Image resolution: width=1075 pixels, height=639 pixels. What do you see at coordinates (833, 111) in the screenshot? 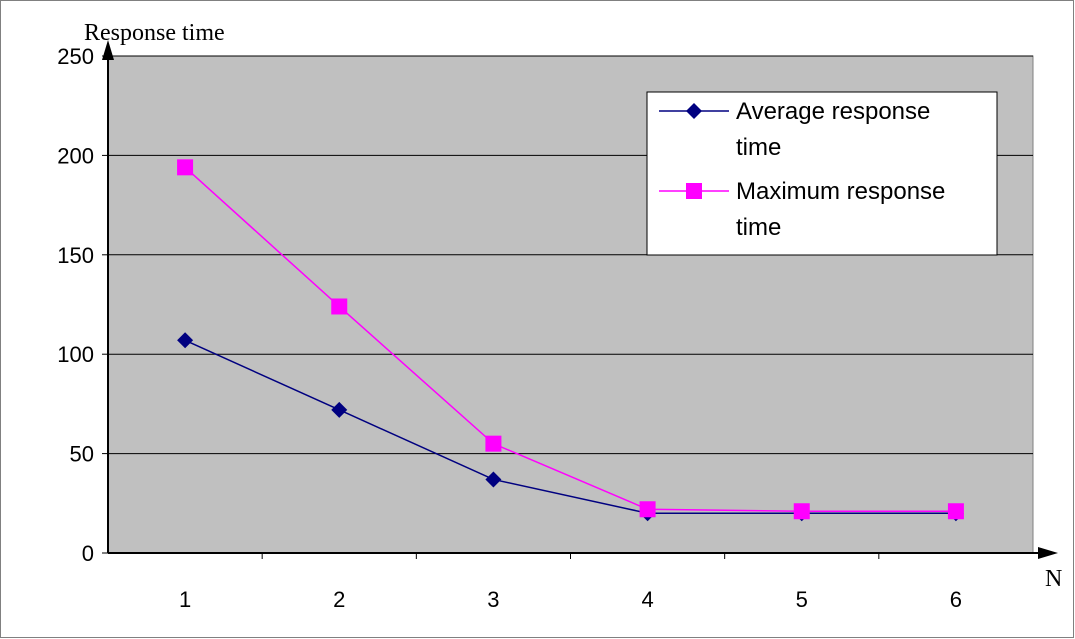
I see `legend-label-0-0: Average response` at bounding box center [833, 111].